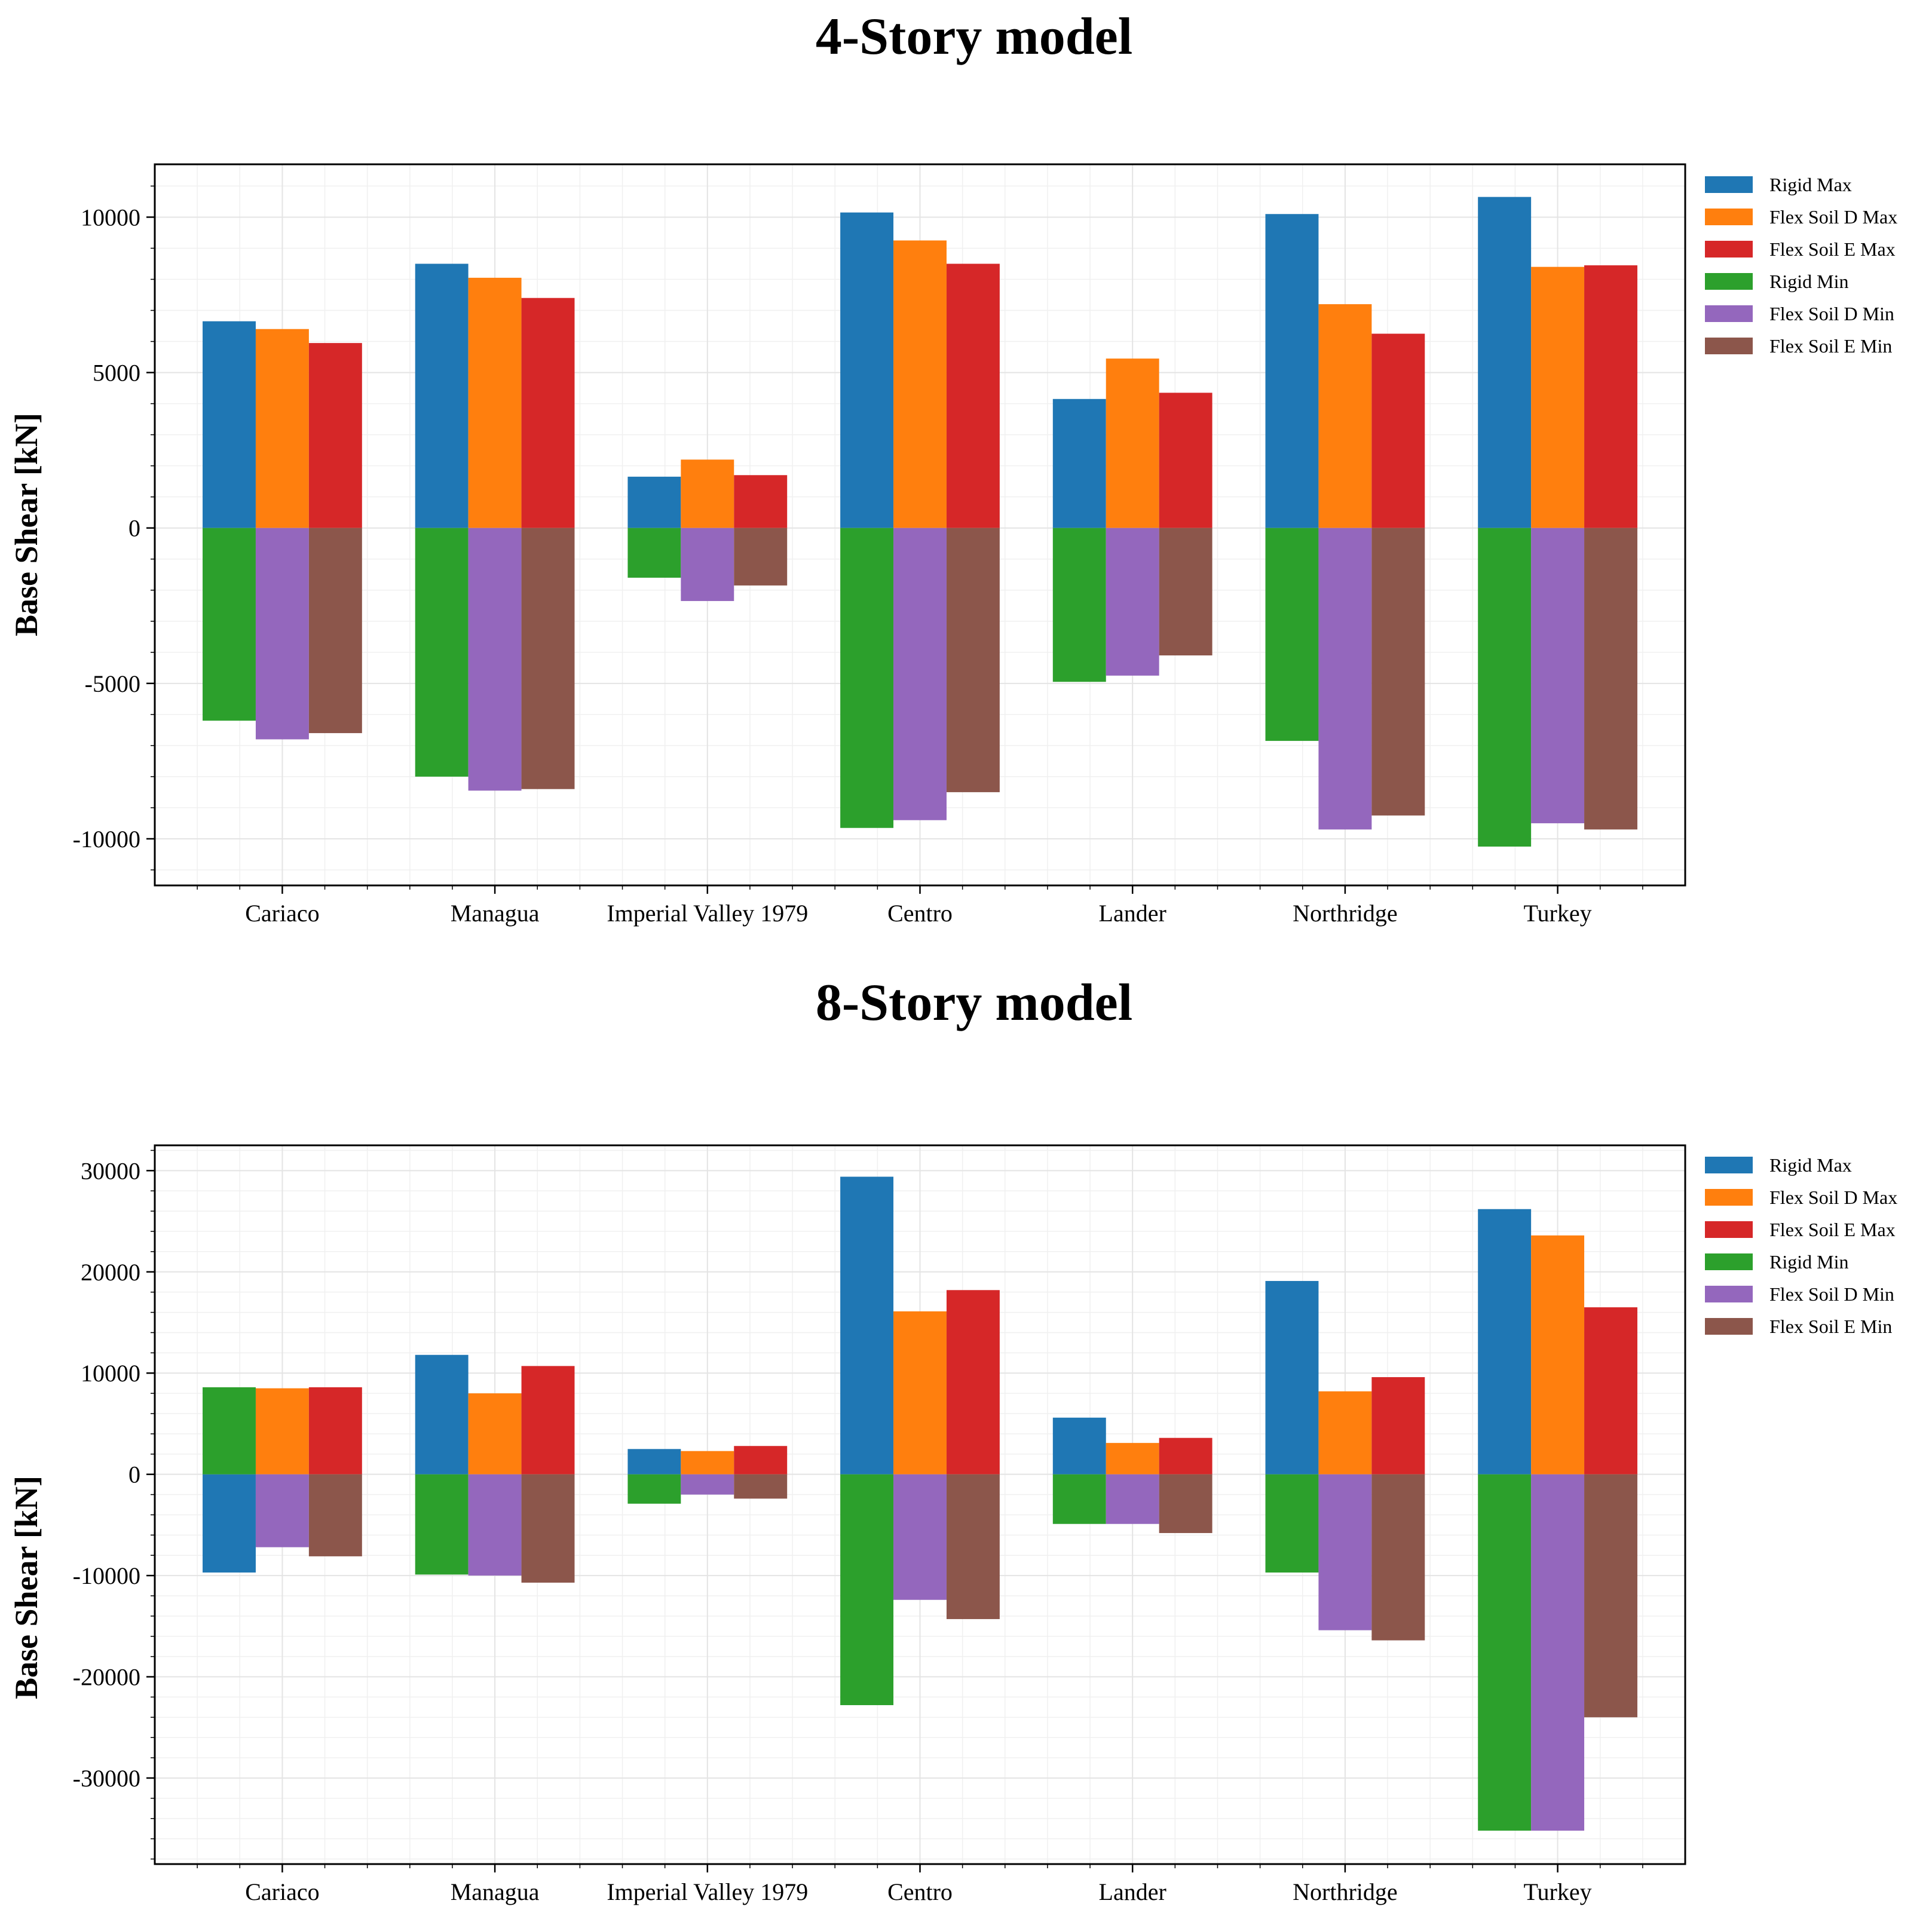  I want to click on x-tick-label: Imperial Valley 1979, so click(708, 1891).